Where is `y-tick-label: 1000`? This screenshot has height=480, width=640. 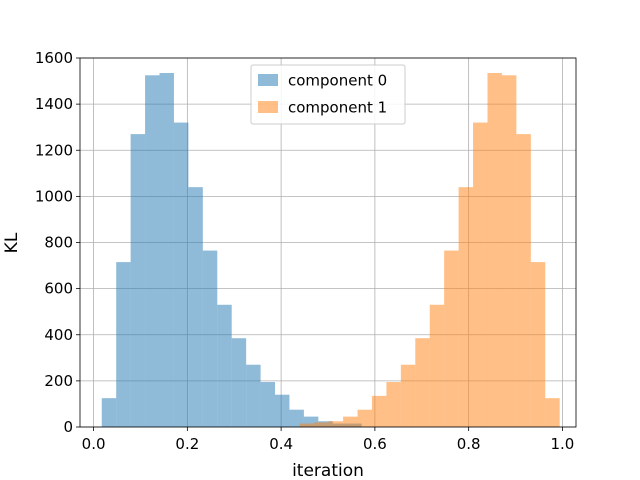 y-tick-label: 1000 is located at coordinates (54, 196).